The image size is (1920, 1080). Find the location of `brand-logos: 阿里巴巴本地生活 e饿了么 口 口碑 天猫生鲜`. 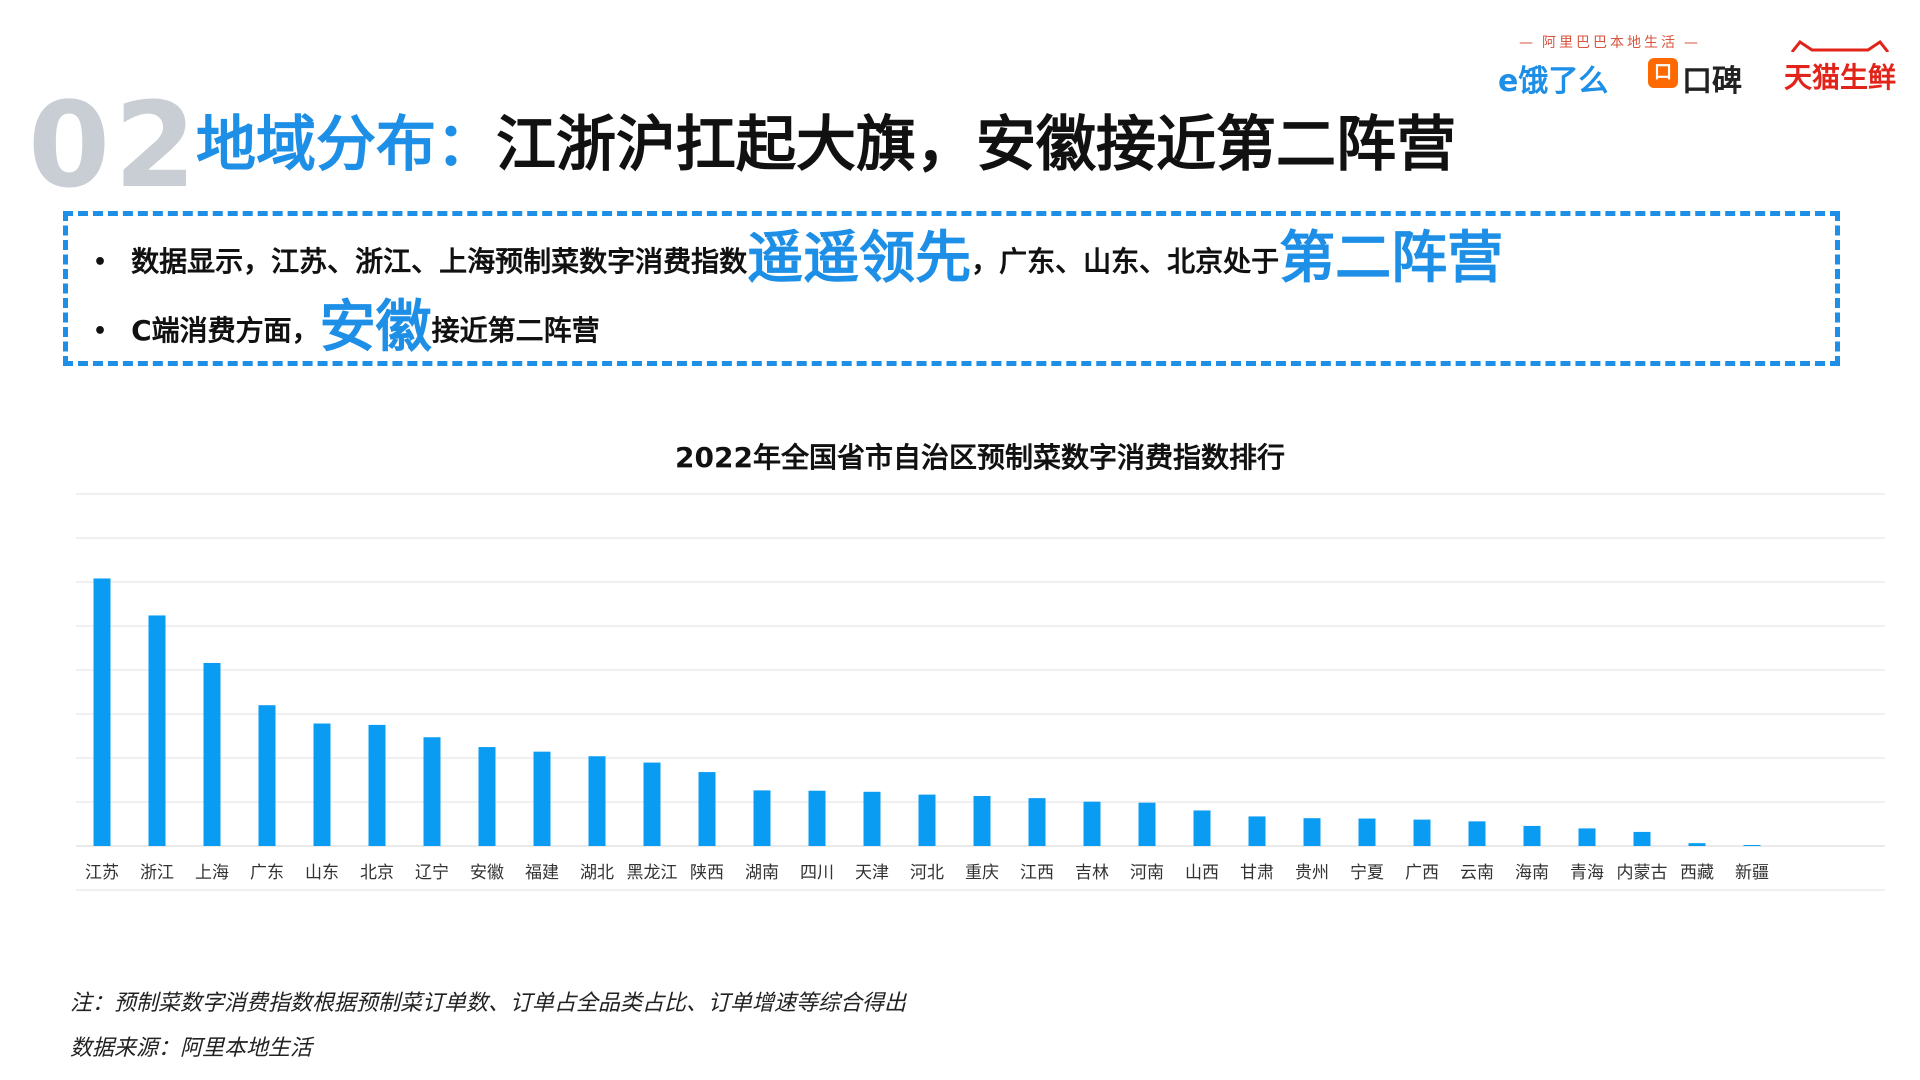

brand-logos: 阿里巴巴本地生活 e饿了么 口 口碑 天猫生鲜 is located at coordinates (1700, 65).